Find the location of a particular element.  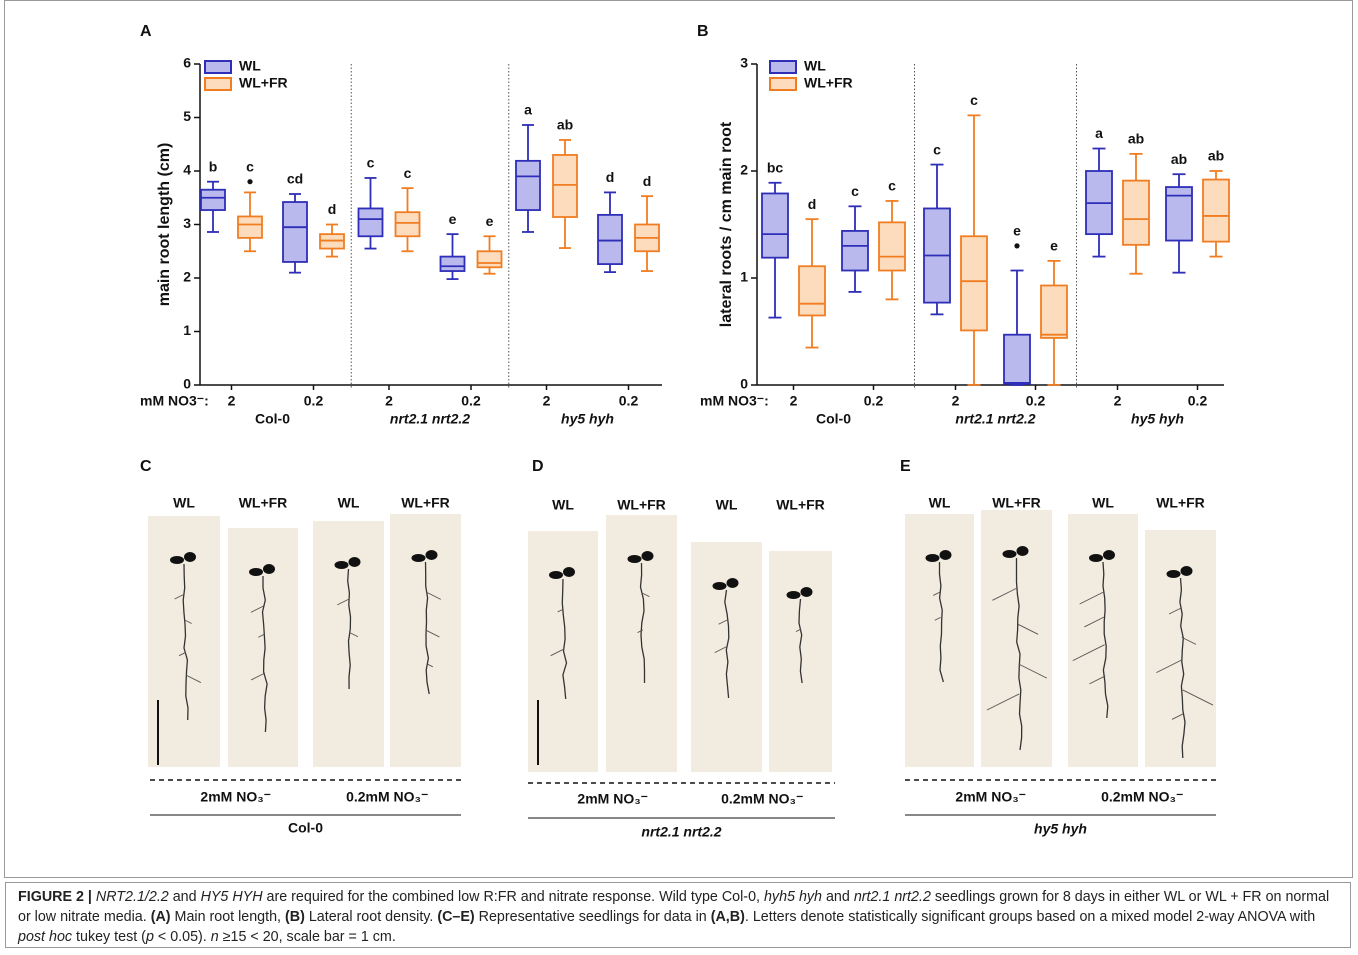

panel-label: B is located at coordinates (703, 31).